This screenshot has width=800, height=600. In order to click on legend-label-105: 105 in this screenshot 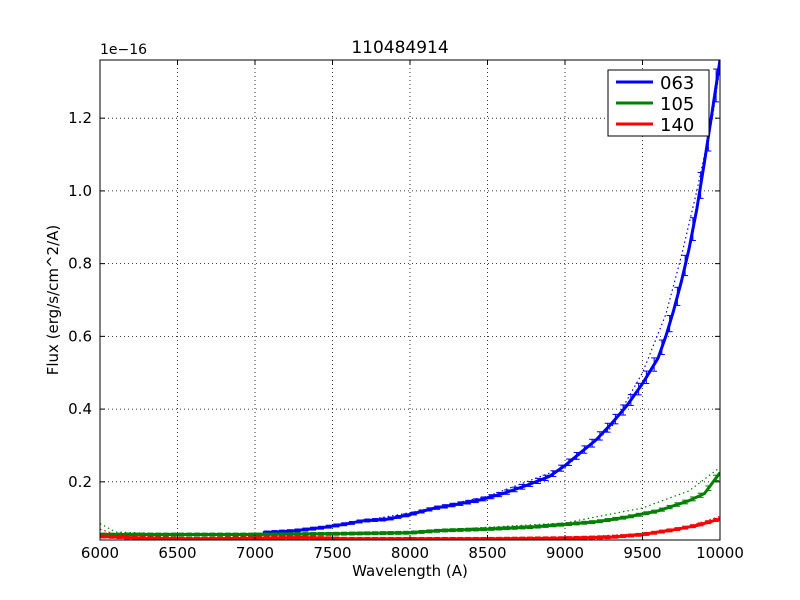, I will do `click(677, 104)`.